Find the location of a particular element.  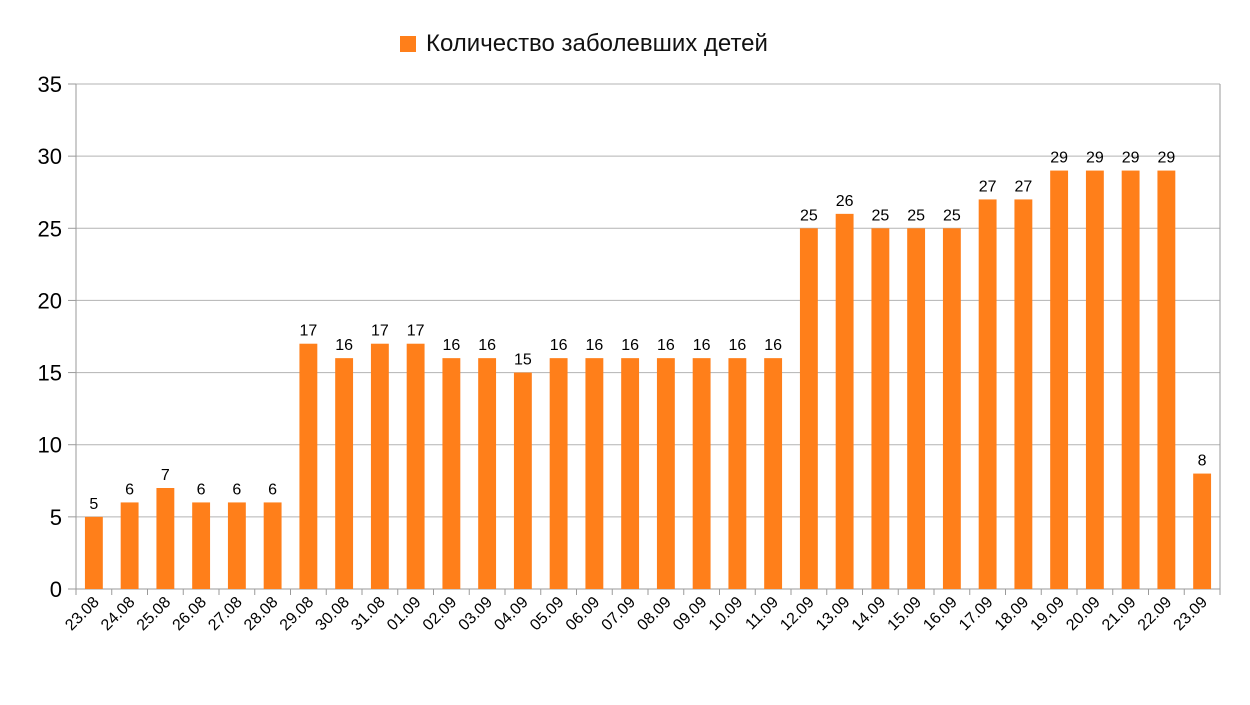

x-tick-label: 30.08 is located at coordinates (333, 614).